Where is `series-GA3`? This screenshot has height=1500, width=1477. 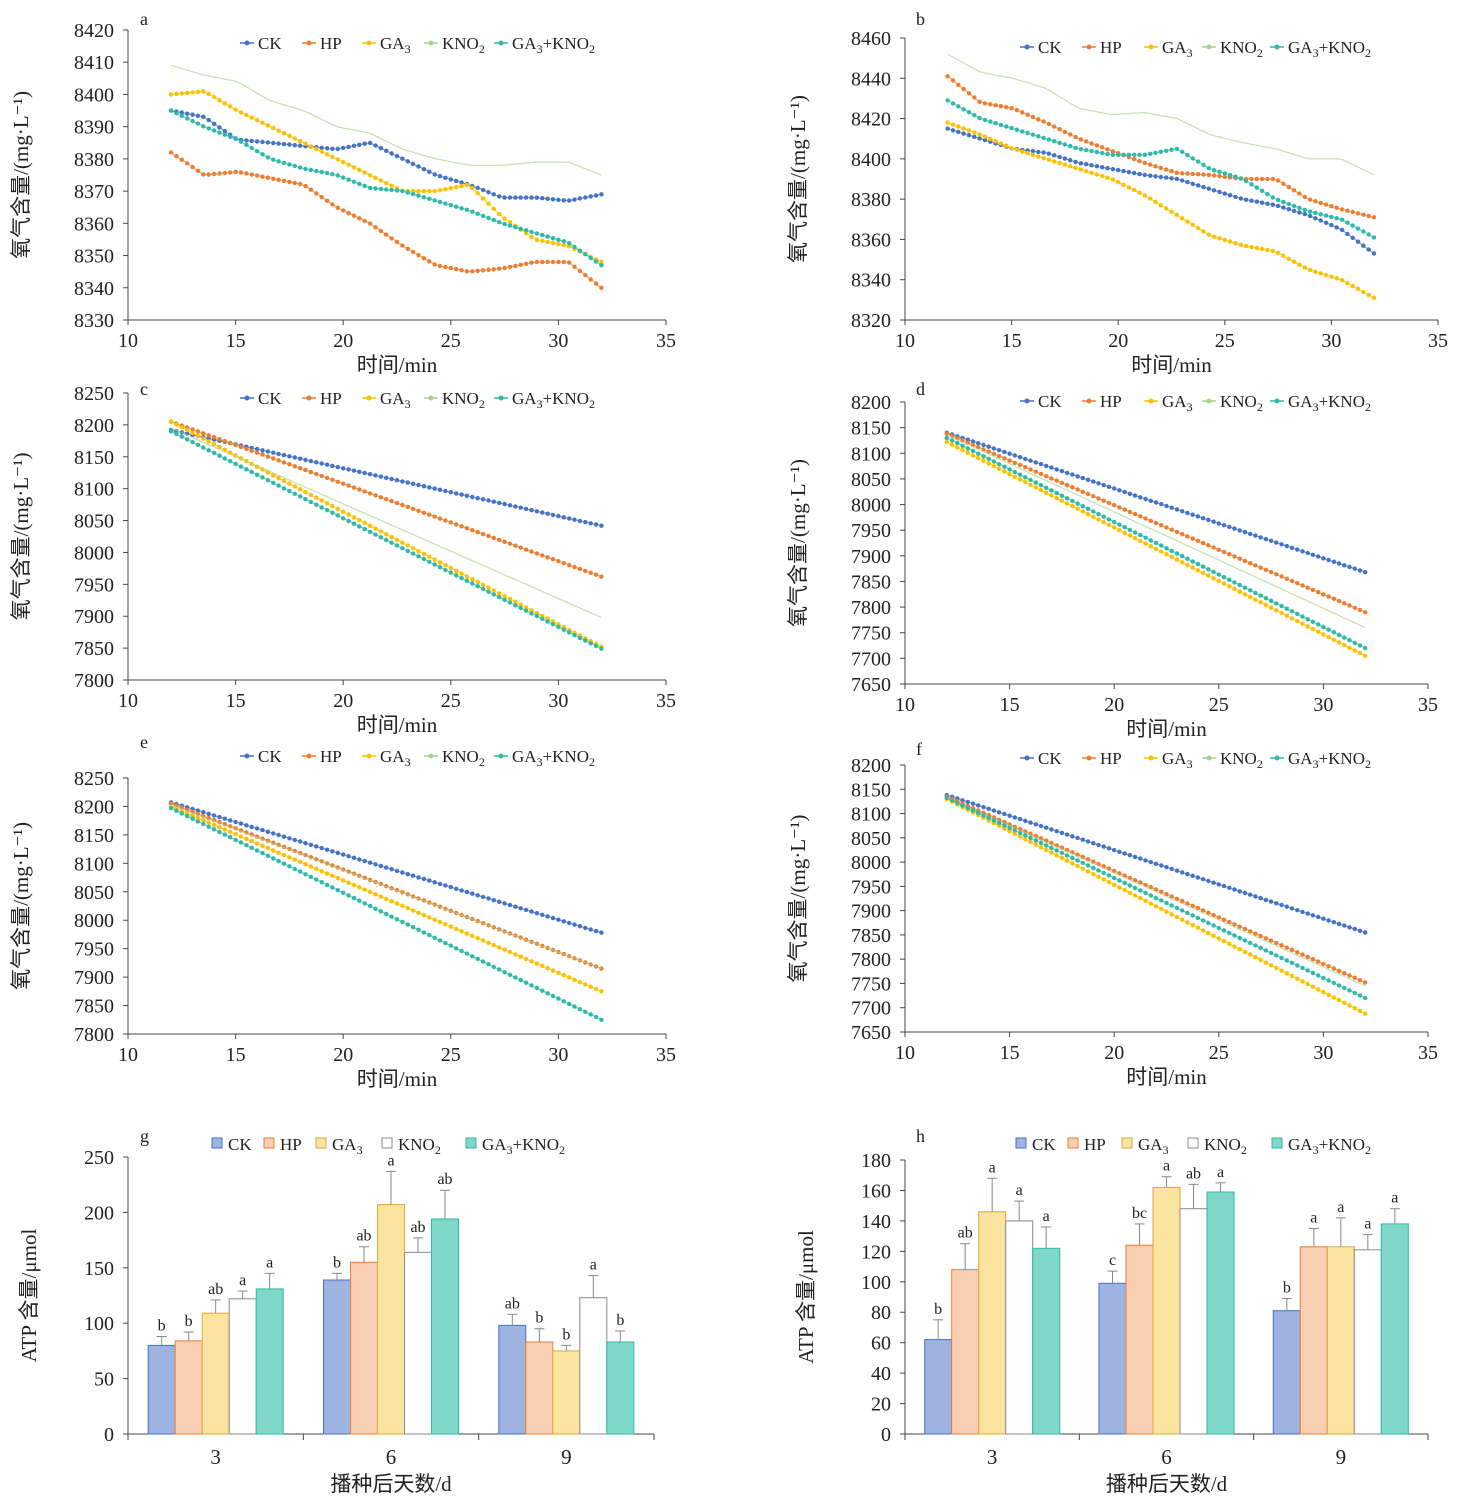
series-GA3 is located at coordinates (386, 899).